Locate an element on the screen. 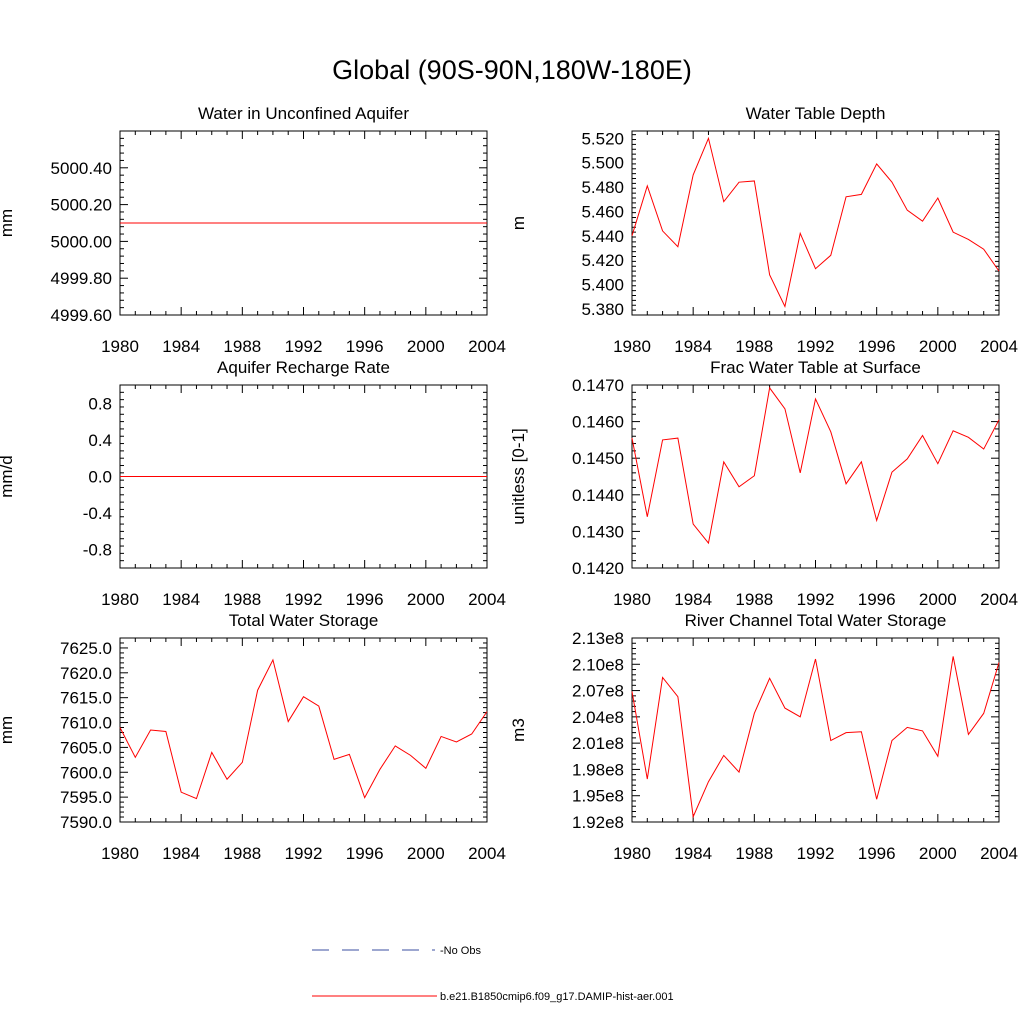 The image size is (1024, 1024). panel-title: Total Water Storage is located at coordinates (304, 620).